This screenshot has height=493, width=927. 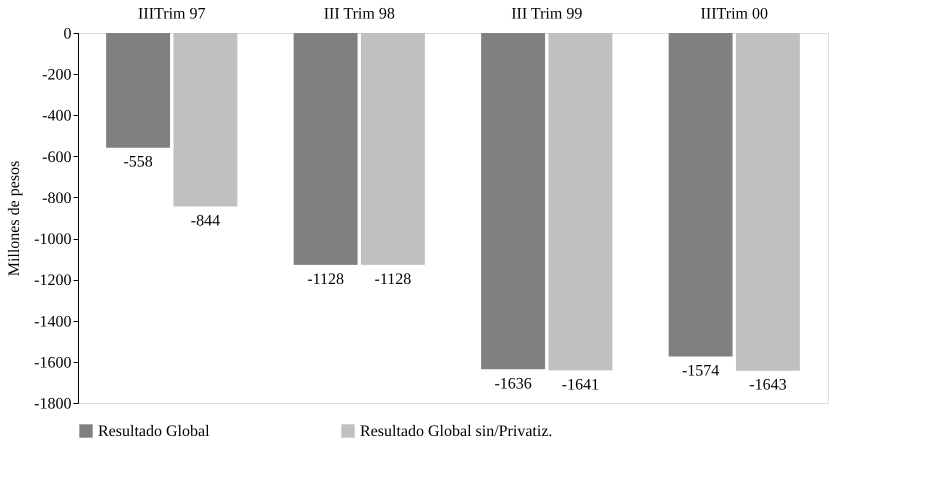 I want to click on data-label: -1643, so click(x=768, y=385).